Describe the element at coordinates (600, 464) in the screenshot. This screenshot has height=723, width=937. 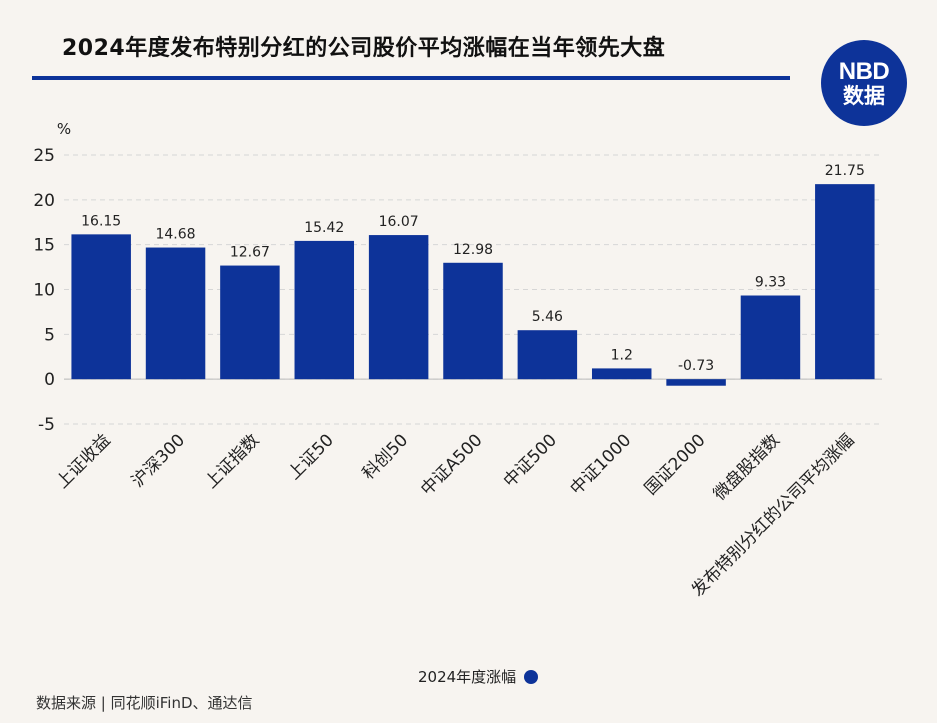
I see `x-tick-label: 中证1000` at that location.